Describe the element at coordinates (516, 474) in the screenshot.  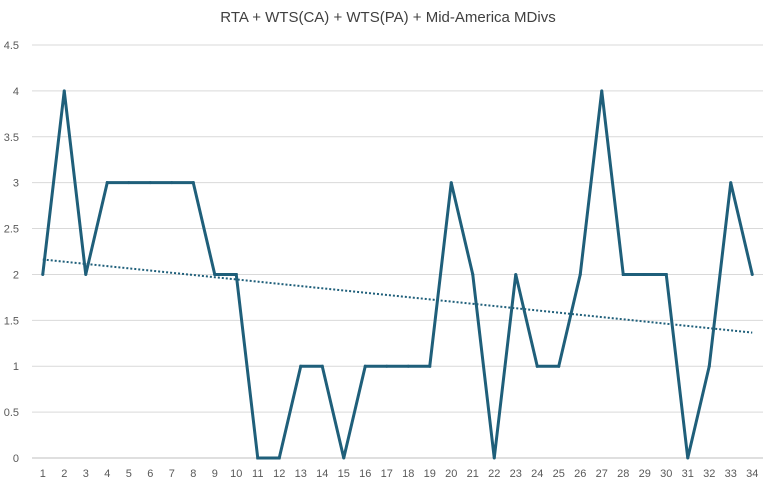
I see `x-tick-label: 23` at that location.